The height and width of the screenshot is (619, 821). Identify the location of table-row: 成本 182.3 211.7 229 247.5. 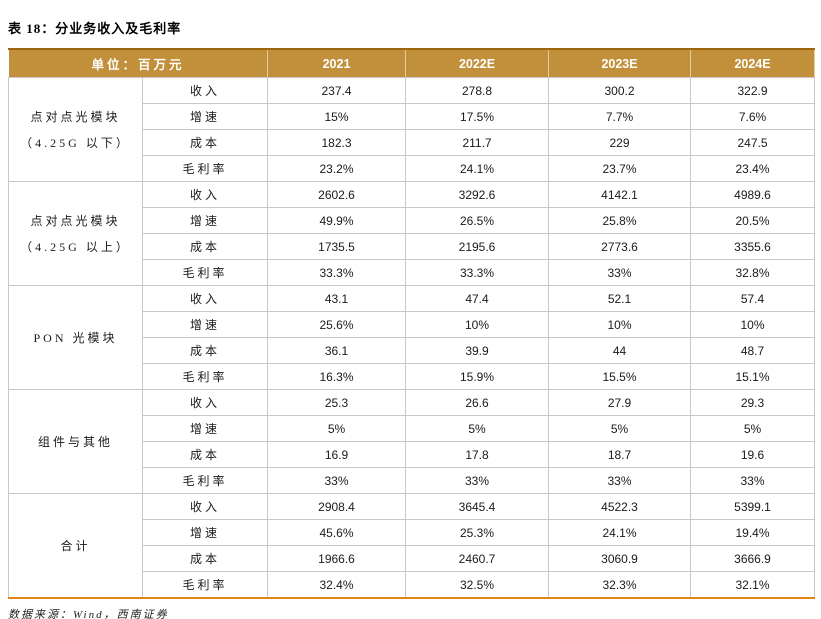
(412, 142).